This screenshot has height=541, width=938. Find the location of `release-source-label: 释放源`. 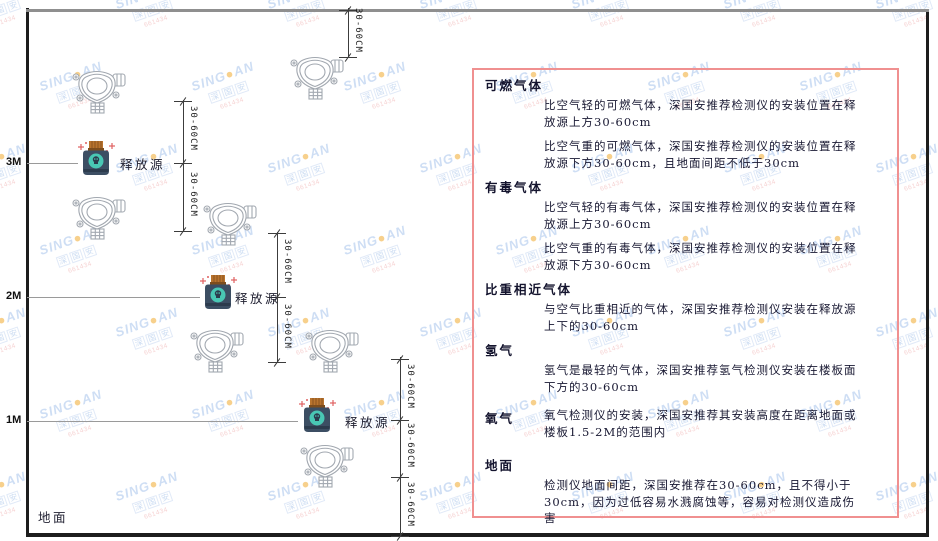

release-source-label: 释放源 is located at coordinates (258, 298).